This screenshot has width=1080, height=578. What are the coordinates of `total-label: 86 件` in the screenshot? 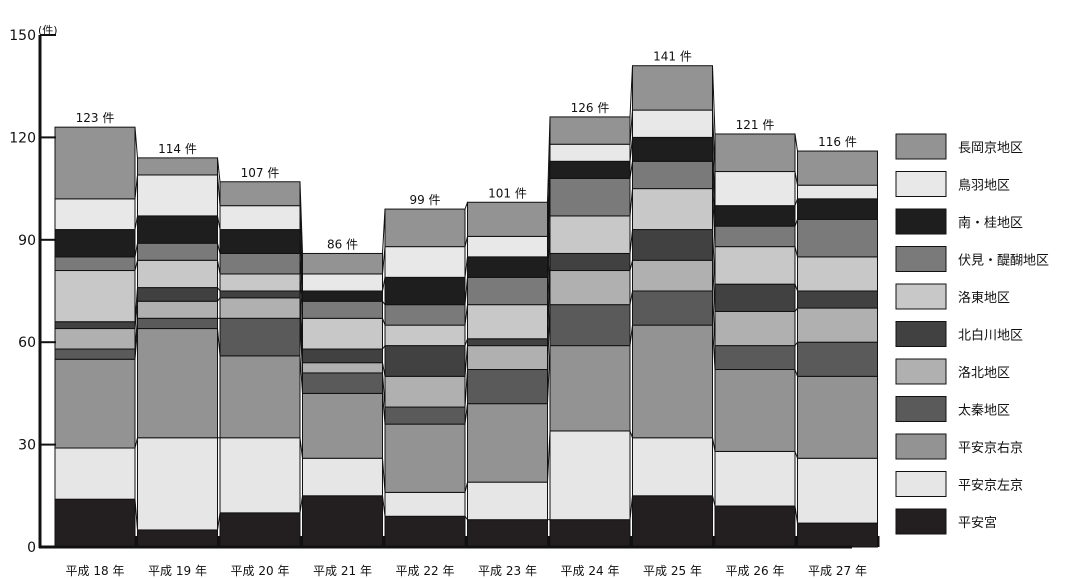 It's located at (342, 244).